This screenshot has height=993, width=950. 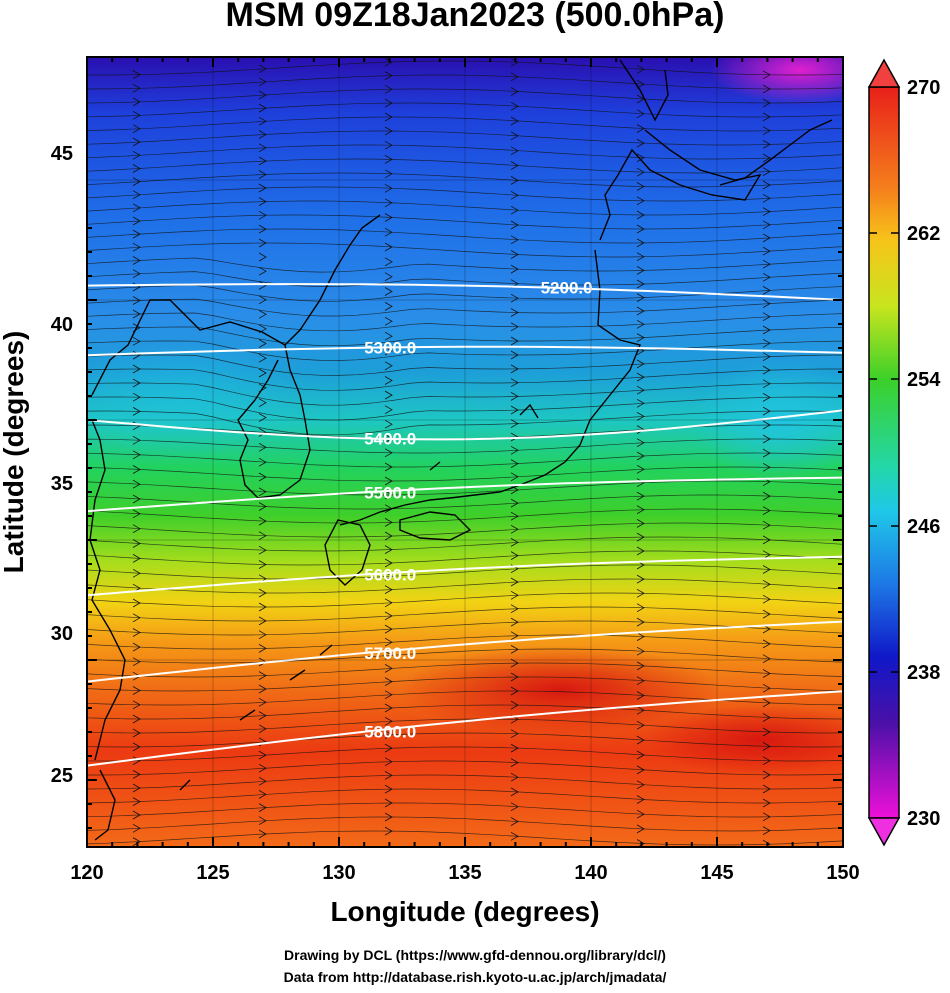 I want to click on x-axis-label: Longitude (degrees), so click(x=465, y=911).